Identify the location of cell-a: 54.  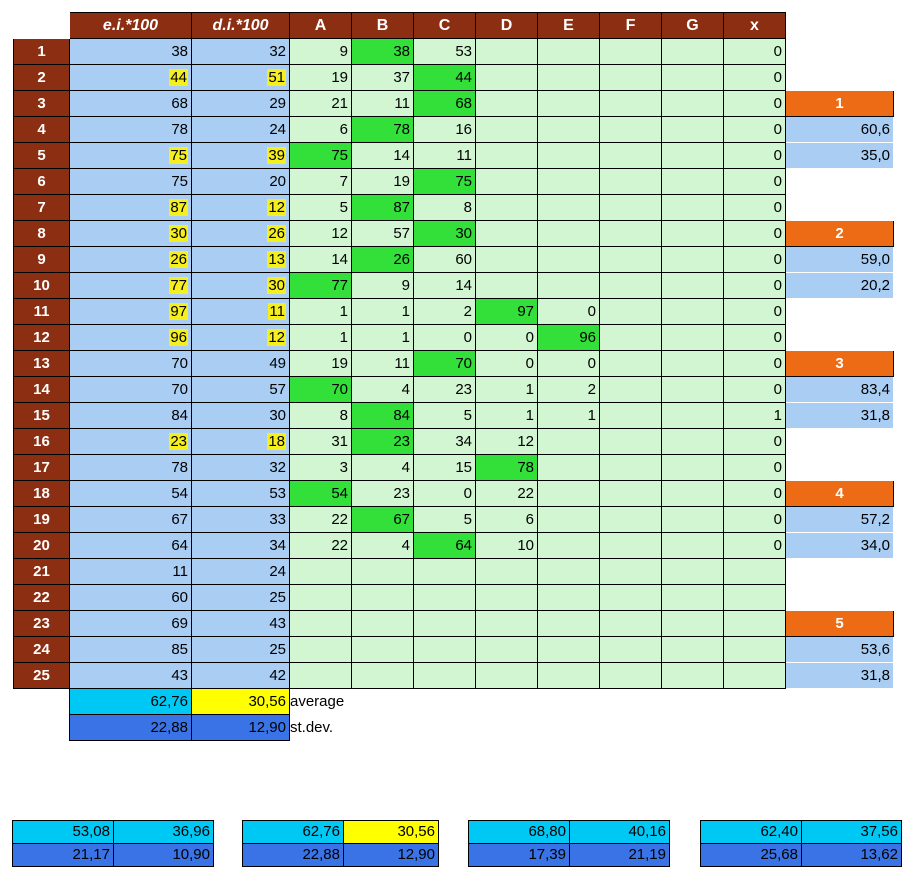
(320, 493).